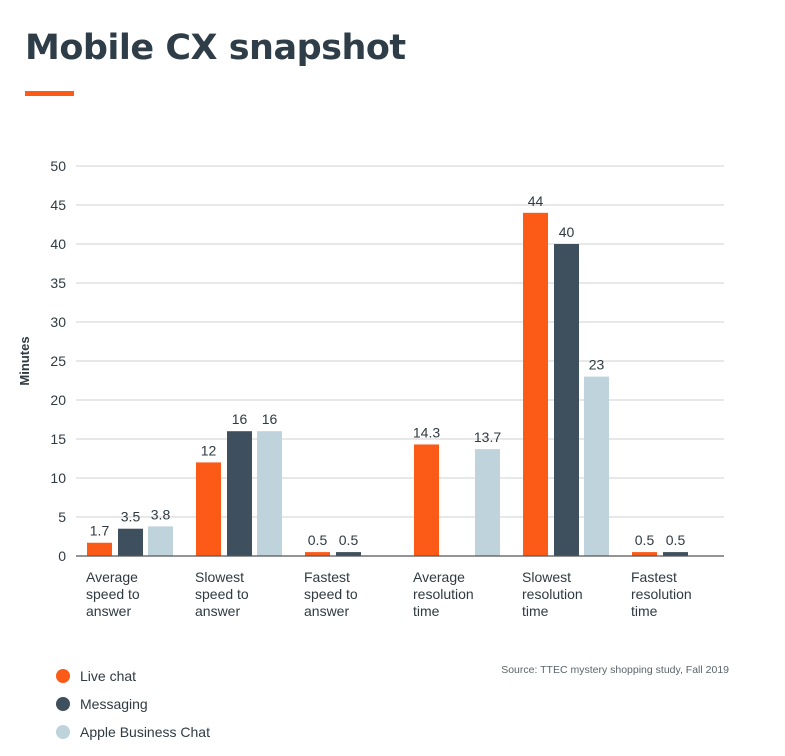 The width and height of the screenshot is (785, 756). What do you see at coordinates (114, 704) in the screenshot?
I see `legend-label-messaging: Messaging` at bounding box center [114, 704].